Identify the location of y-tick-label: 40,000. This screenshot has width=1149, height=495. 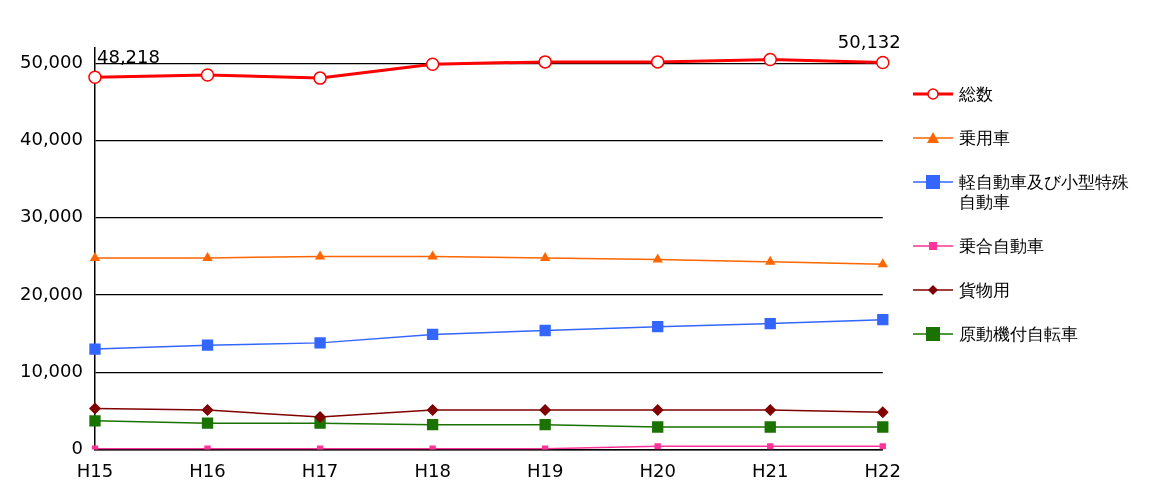
(51, 139).